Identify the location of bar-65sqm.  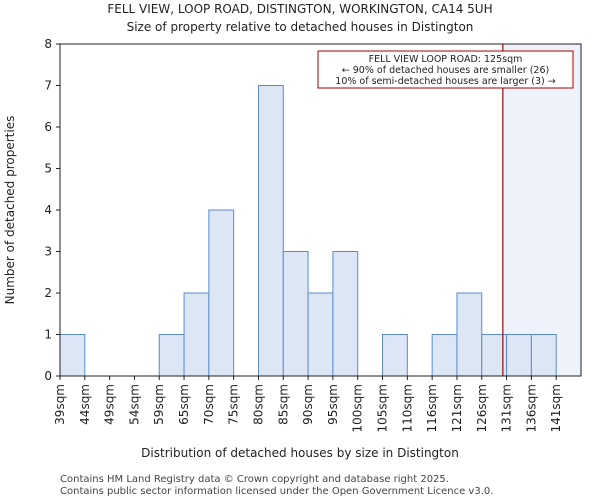
(196, 334).